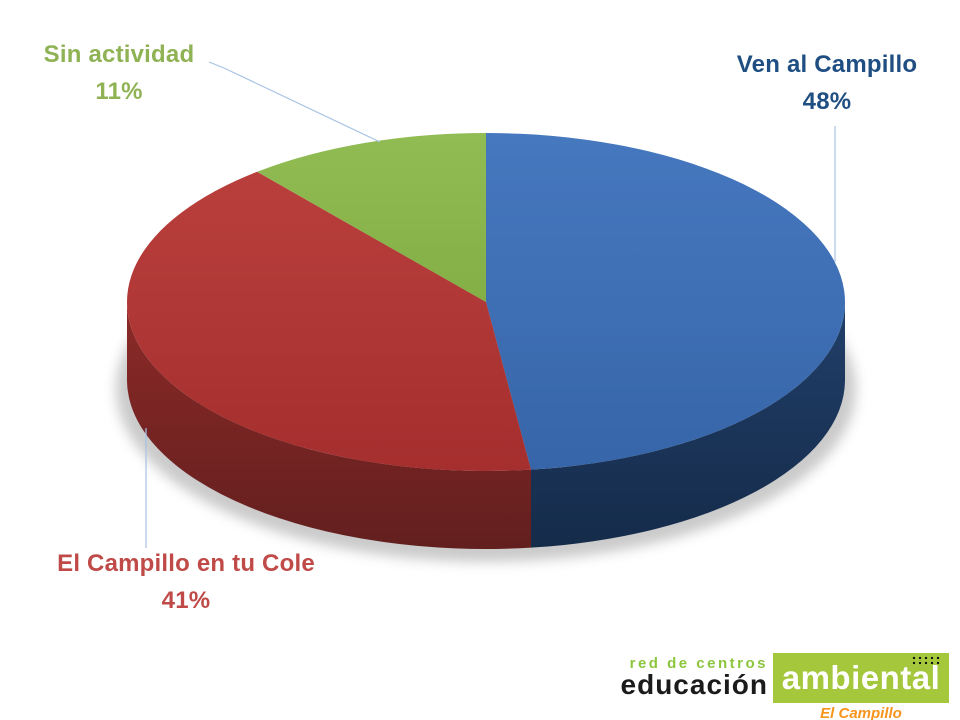  Describe the element at coordinates (119, 91) in the screenshot. I see `slice-percent: 11%` at that location.